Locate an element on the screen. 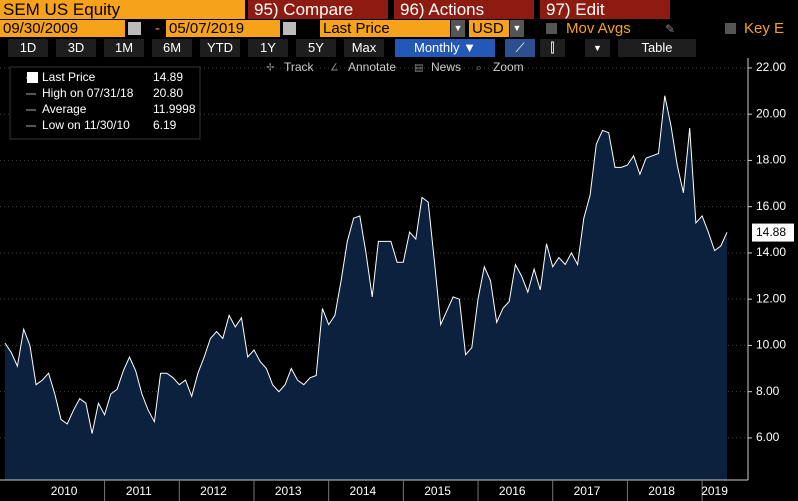  start-date: 09/30/2009 is located at coordinates (62, 28).